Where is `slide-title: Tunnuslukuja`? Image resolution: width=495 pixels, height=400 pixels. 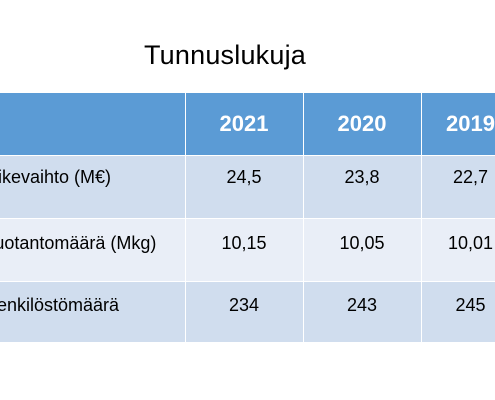 slide-title: Tunnuslukuja is located at coordinates (224, 55).